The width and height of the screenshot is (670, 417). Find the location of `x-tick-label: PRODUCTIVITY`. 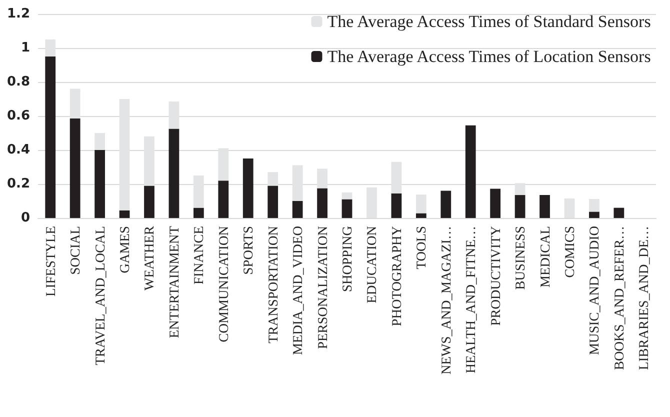

x-tick-label: PRODUCTIVITY is located at coordinates (495, 276).